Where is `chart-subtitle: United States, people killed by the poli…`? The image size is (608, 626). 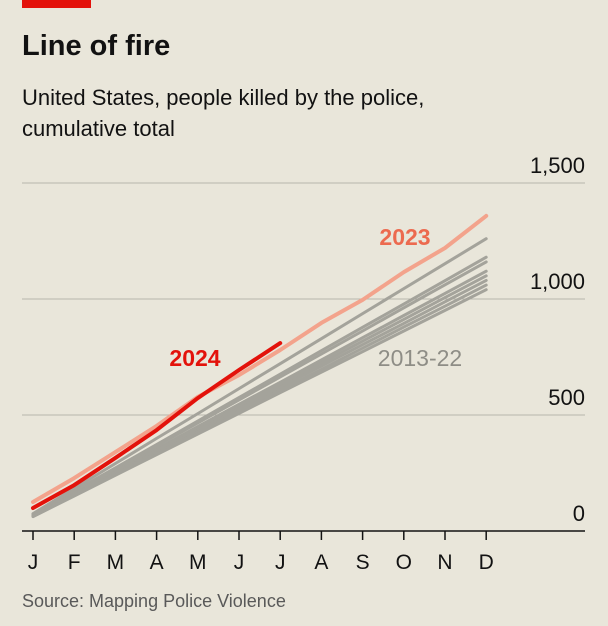 chart-subtitle: United States, people killed by the poli… is located at coordinates (223, 97).